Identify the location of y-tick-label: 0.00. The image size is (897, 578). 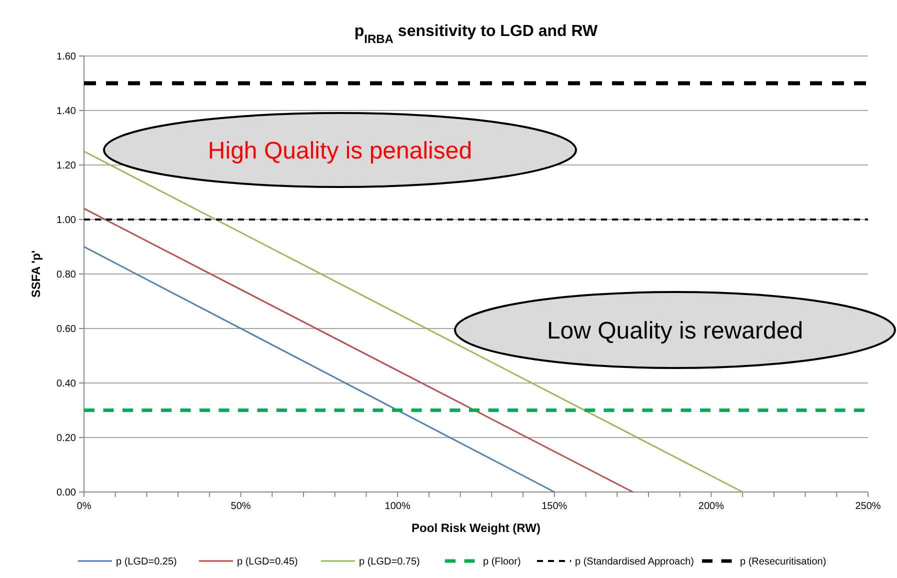
(66, 493).